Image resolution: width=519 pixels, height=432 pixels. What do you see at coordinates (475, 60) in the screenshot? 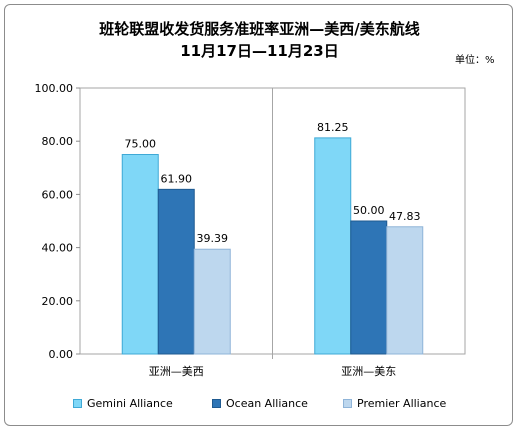
I see `unit-label: 单位：%` at bounding box center [475, 60].